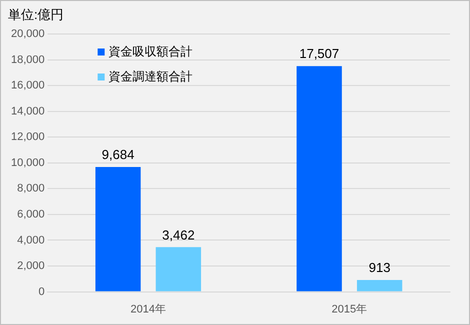 Image resolution: width=470 pixels, height=325 pixels. Describe the element at coordinates (27, 34) in the screenshot. I see `y-tick-label: 20,000` at that location.